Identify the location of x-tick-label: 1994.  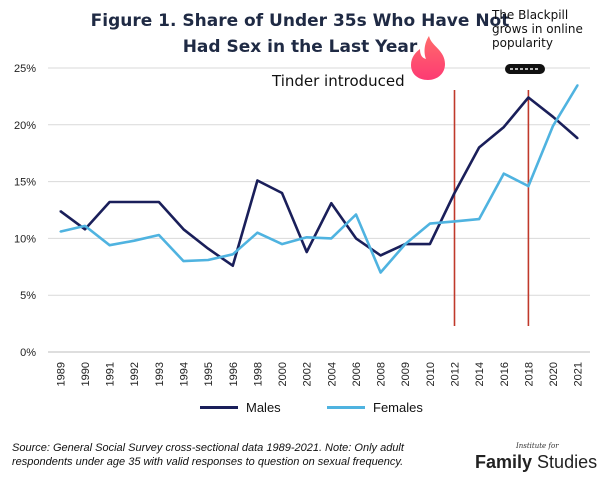
(185, 374).